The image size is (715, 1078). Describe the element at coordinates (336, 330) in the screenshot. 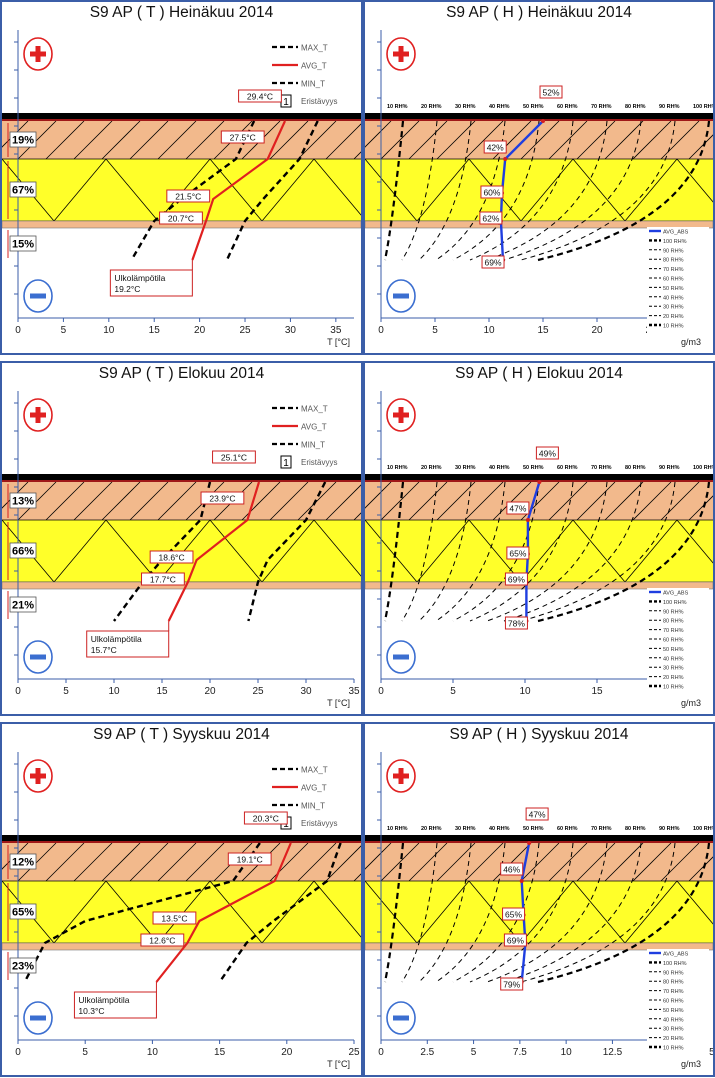

I see `x-tick-label: 35` at that location.